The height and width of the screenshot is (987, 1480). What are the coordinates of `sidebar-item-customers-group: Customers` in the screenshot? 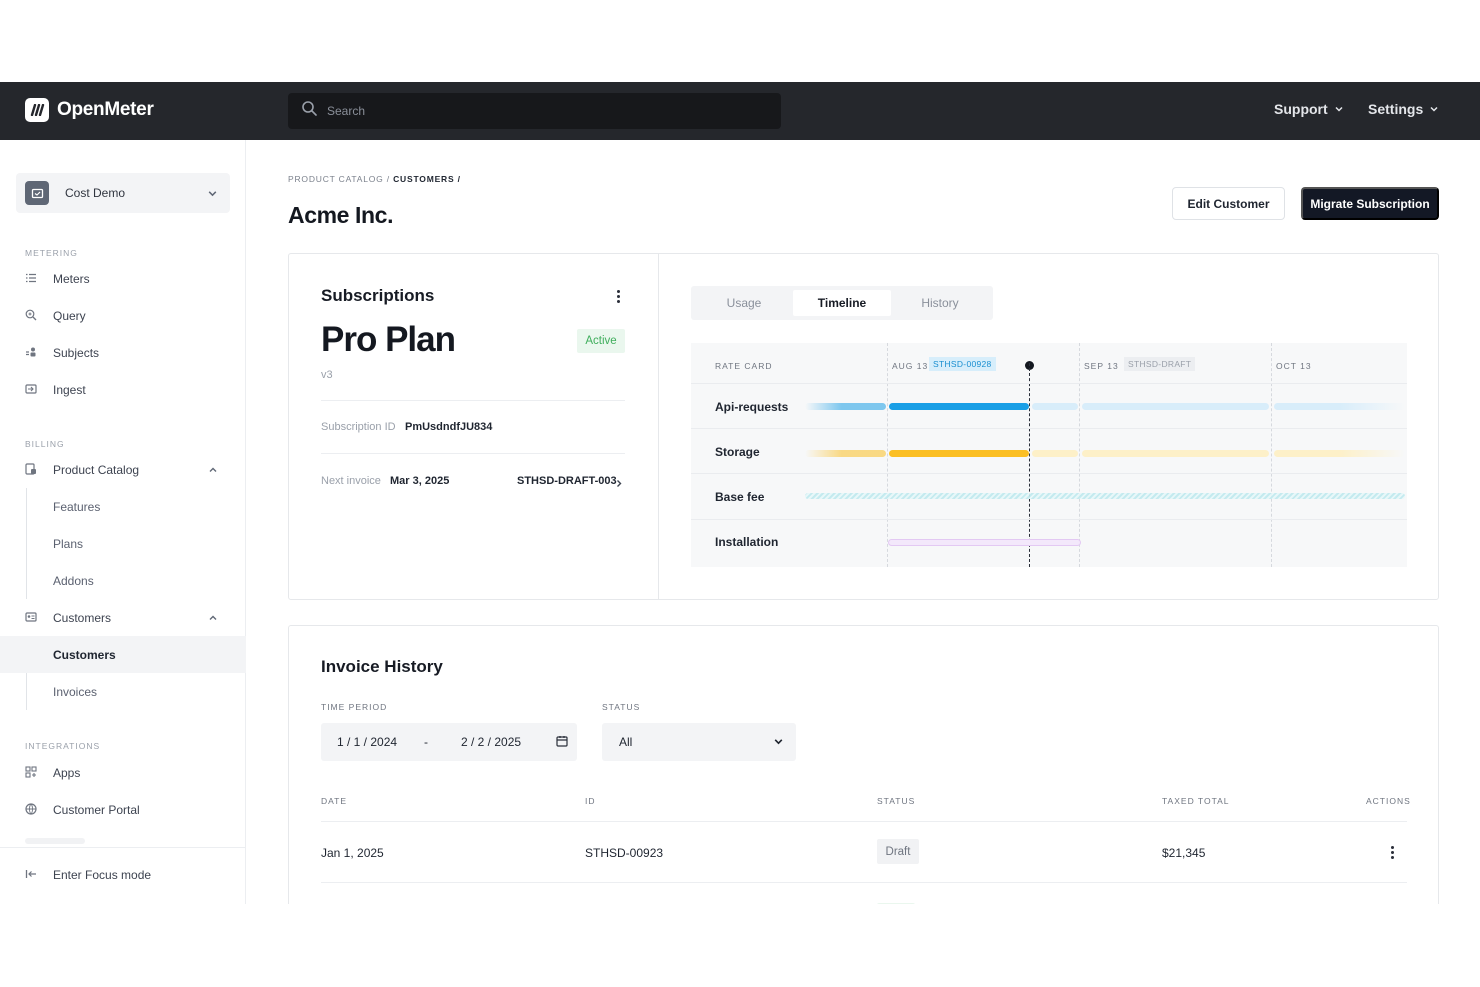 It's located at (123, 617).